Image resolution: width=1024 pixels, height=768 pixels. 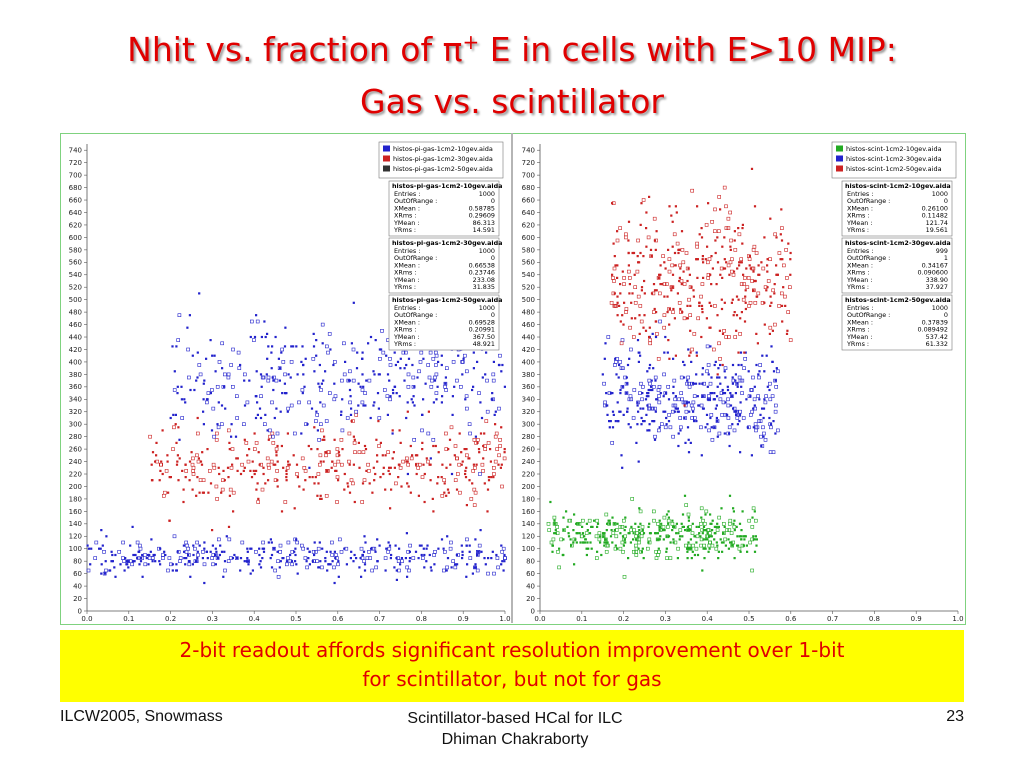 What do you see at coordinates (839, 158) in the screenshot?
I see `legend-swatch` at bounding box center [839, 158].